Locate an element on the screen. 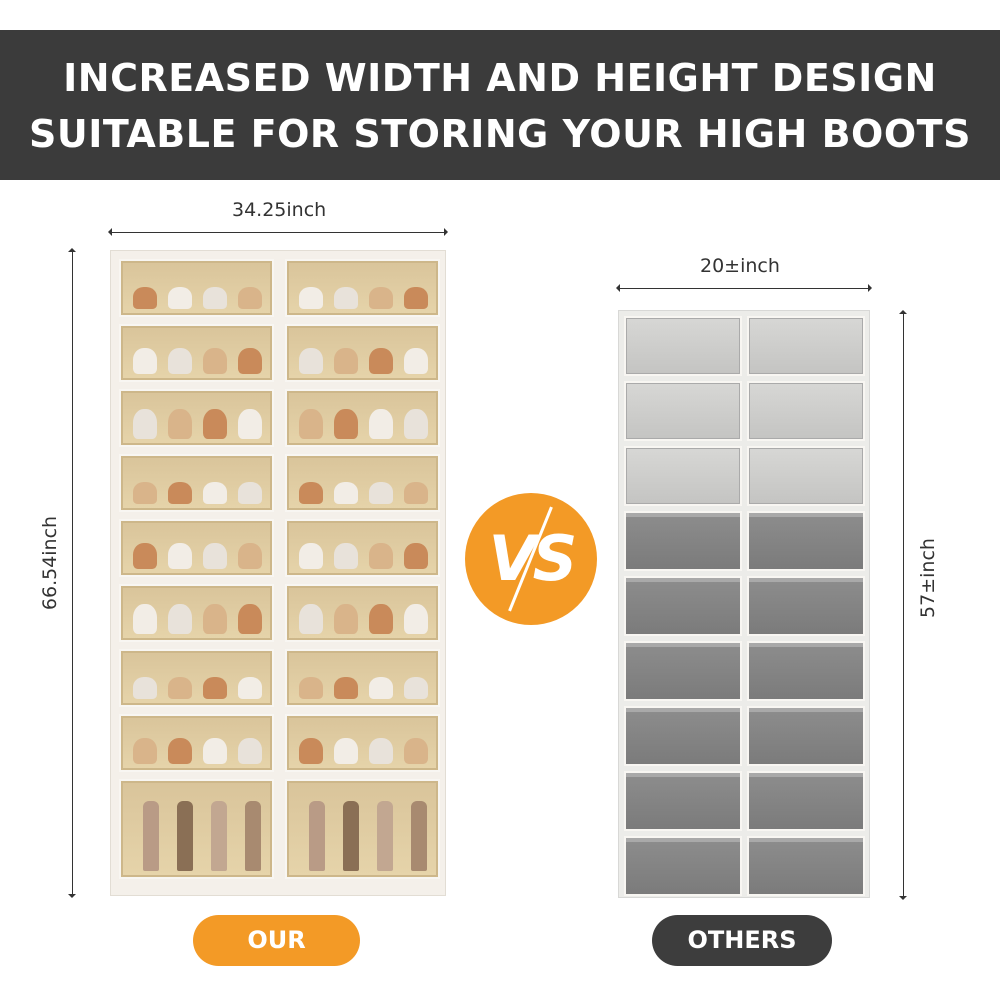  others-label-button: OTHERS is located at coordinates (742, 940).